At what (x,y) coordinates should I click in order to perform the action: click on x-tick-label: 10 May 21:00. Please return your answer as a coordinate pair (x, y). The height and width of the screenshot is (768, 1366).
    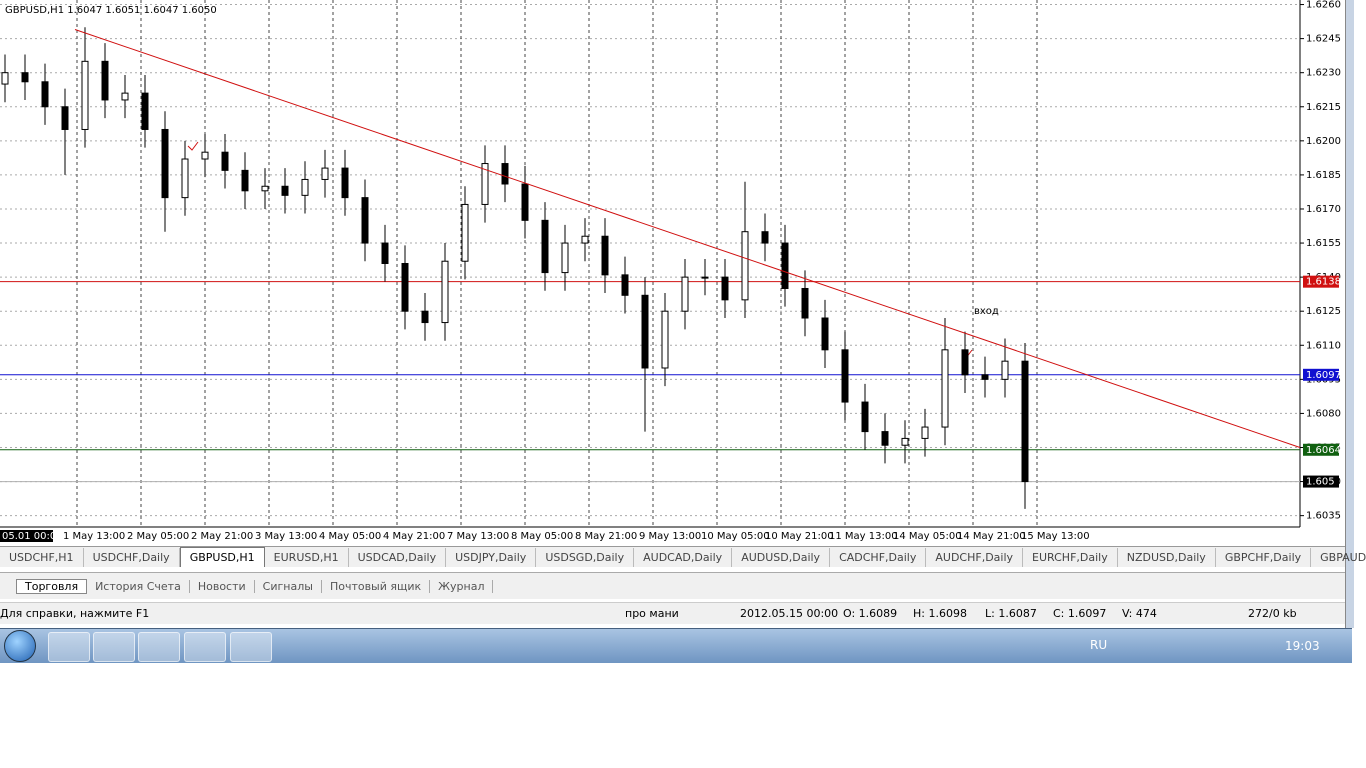
    Looking at the image, I should click on (799, 536).